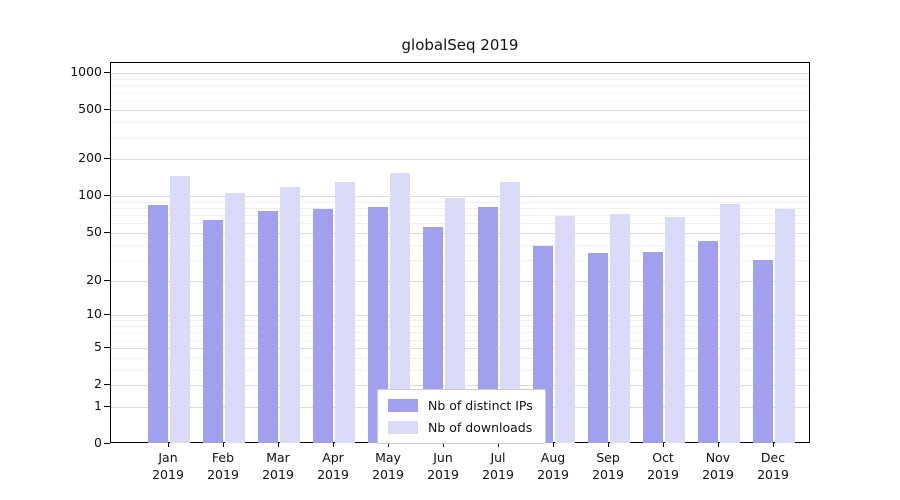 The height and width of the screenshot is (500, 900). What do you see at coordinates (460, 45) in the screenshot?
I see `chart-title: globalSeq 2019` at bounding box center [460, 45].